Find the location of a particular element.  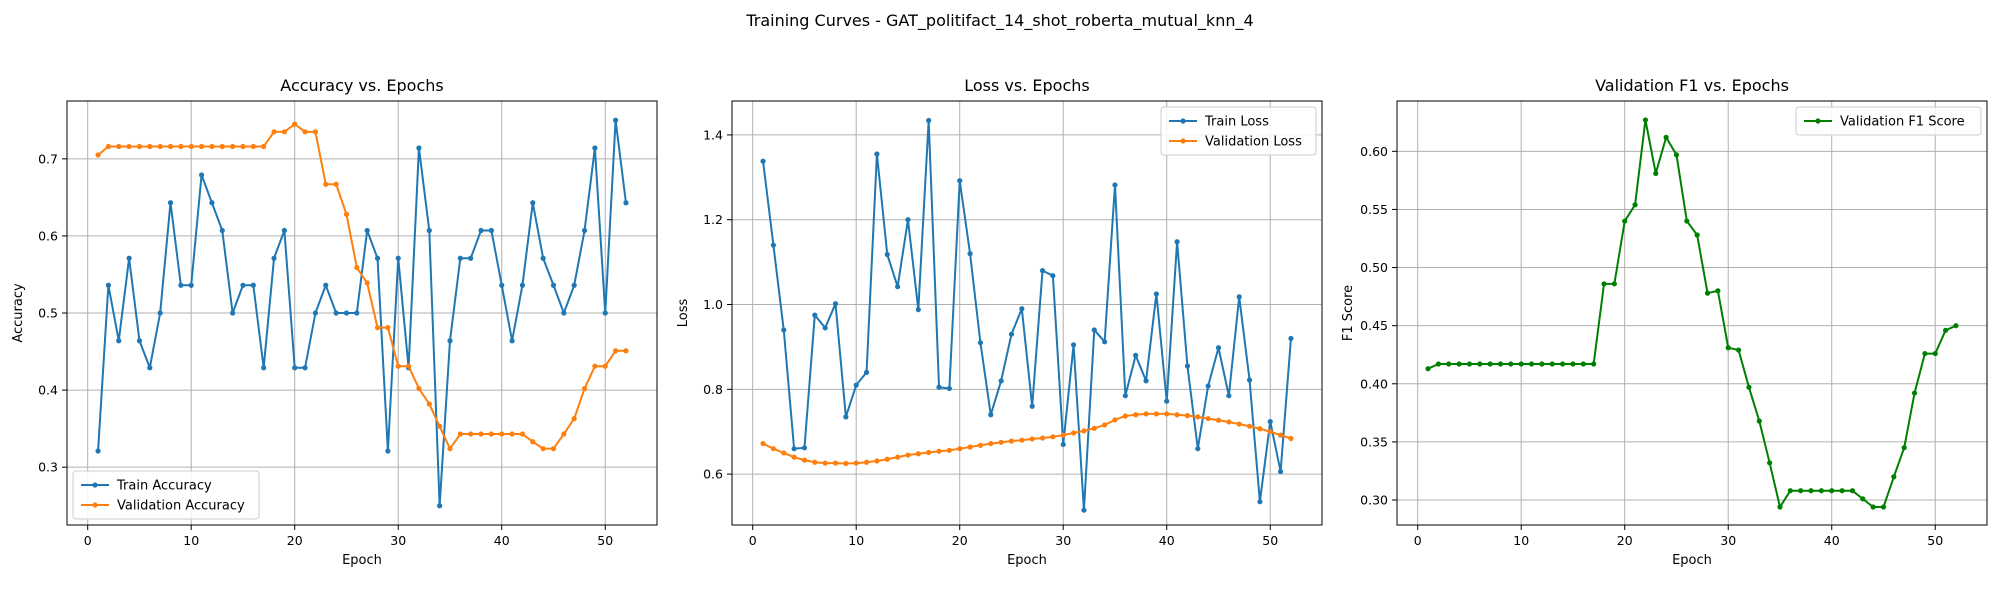

series-validation-accuracy is located at coordinates (362, 286).